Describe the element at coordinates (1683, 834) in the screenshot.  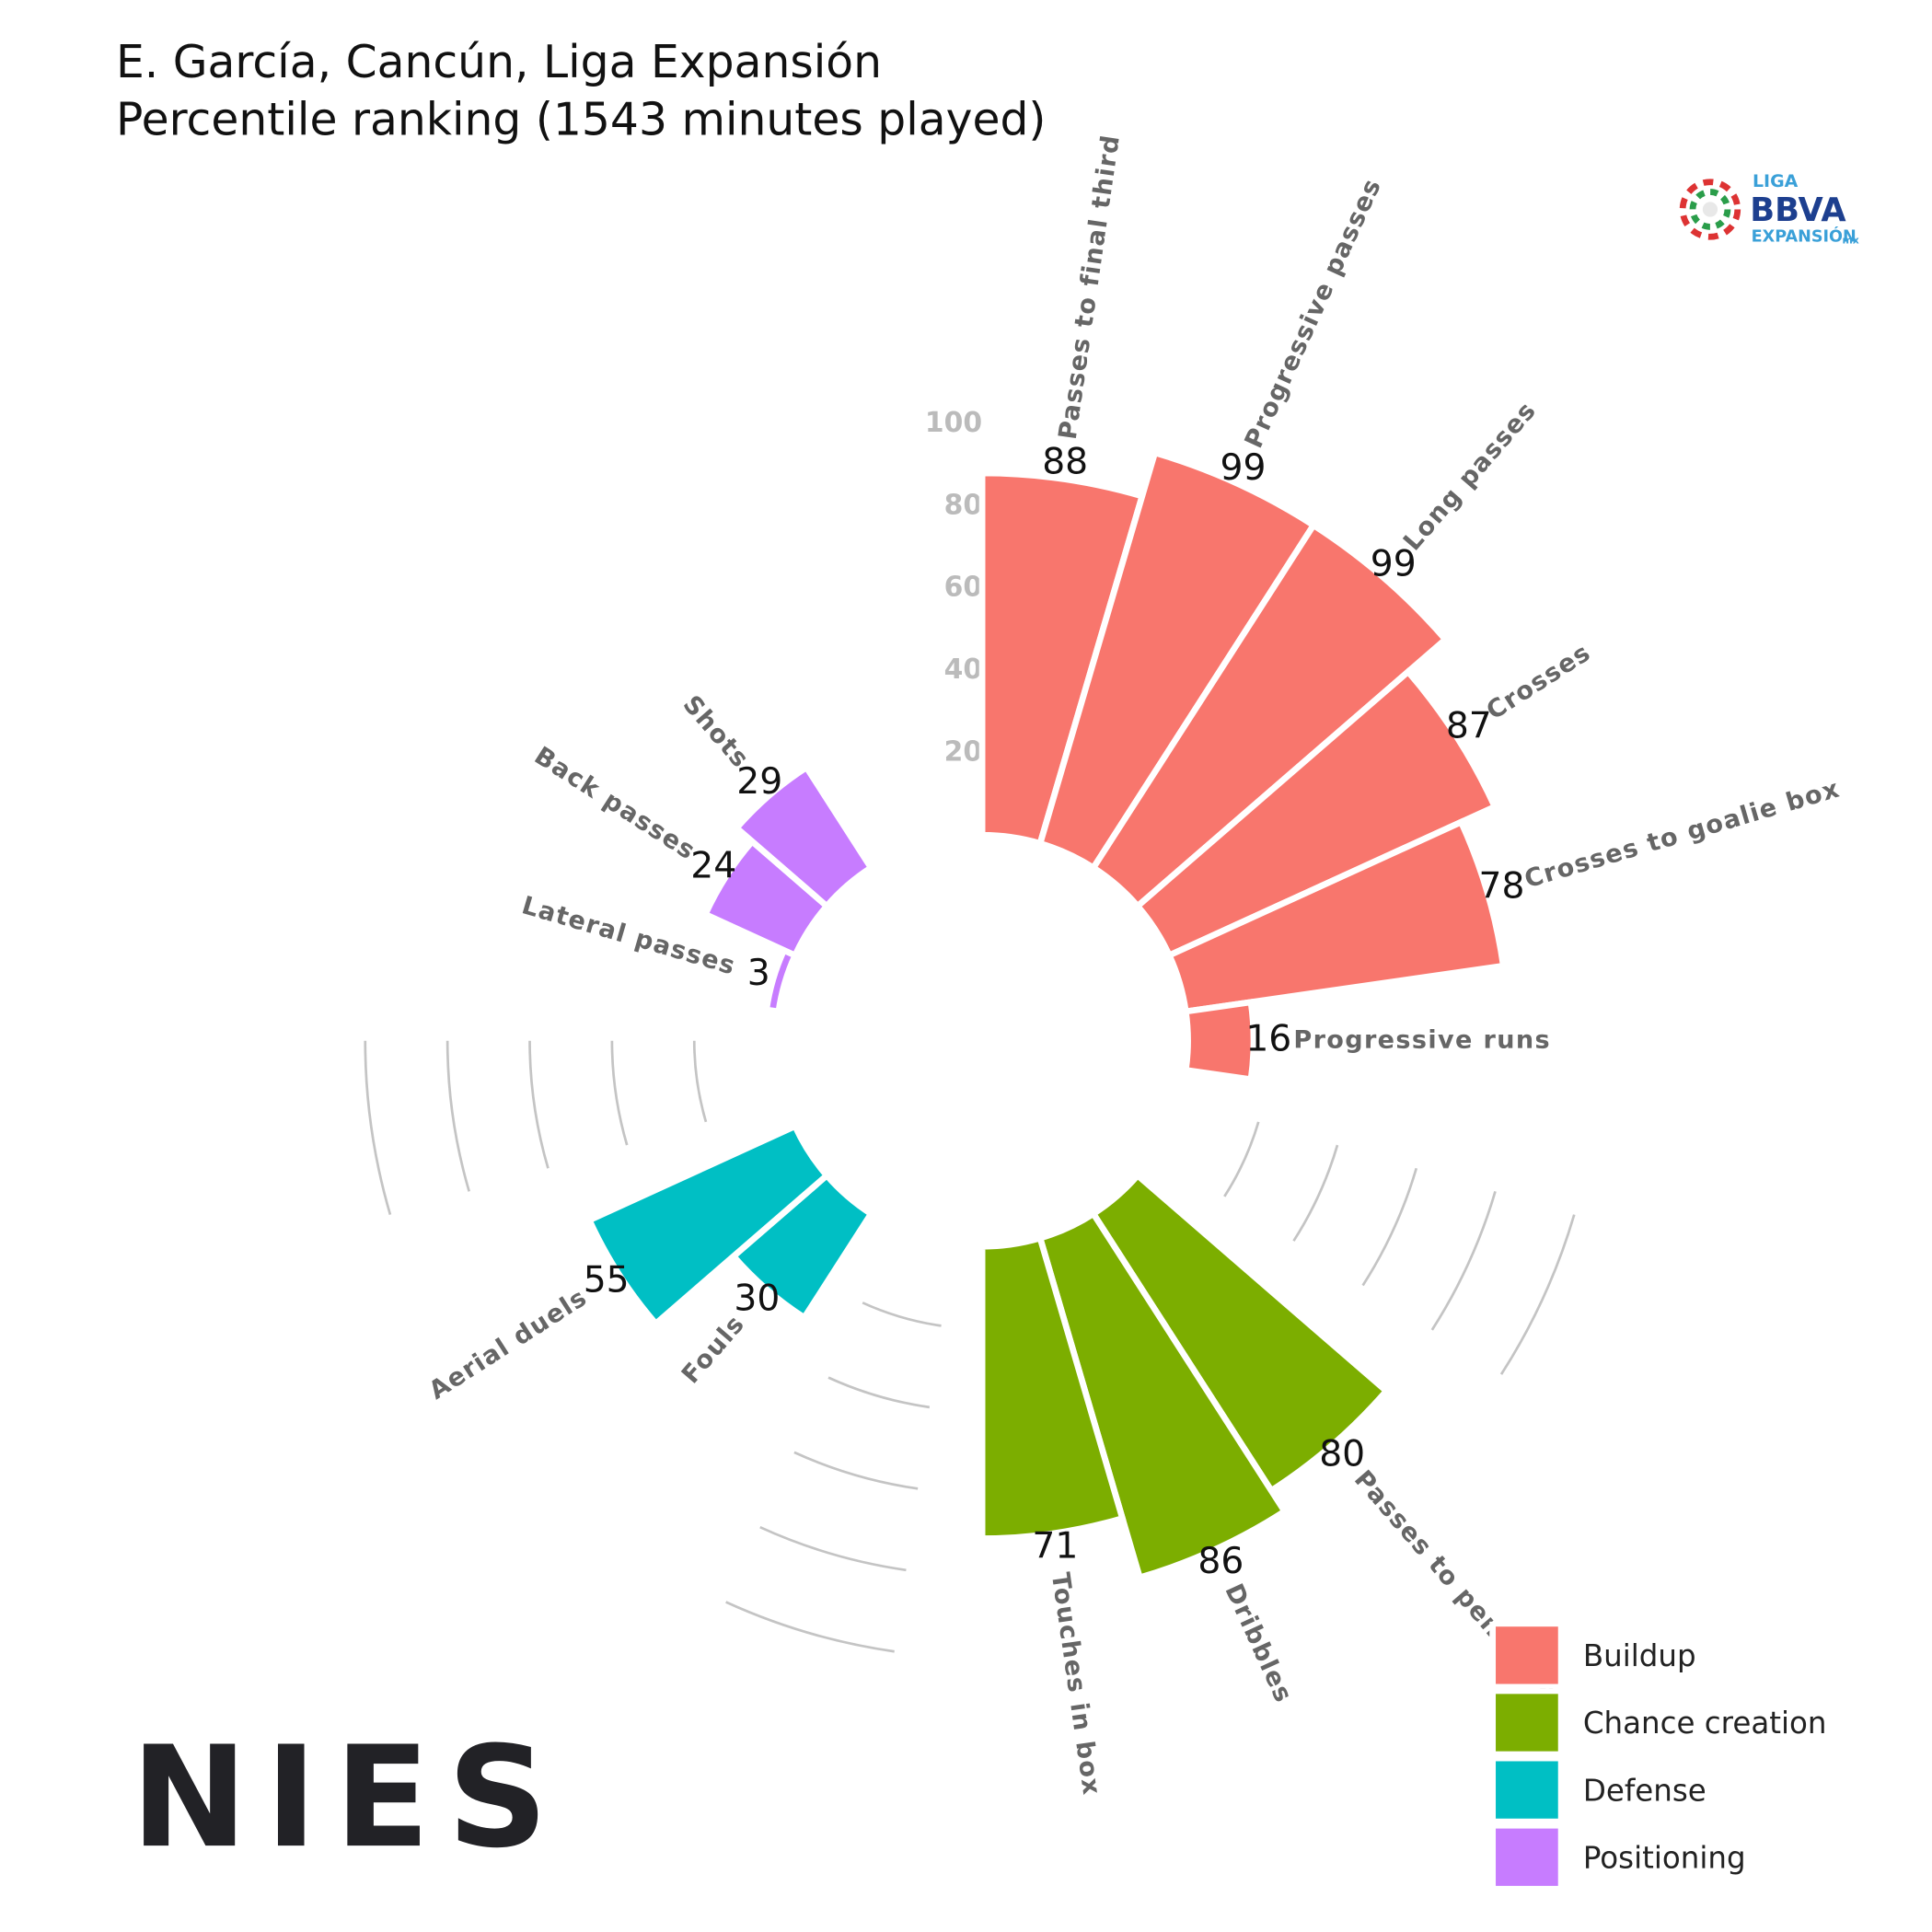
I see `category-label: Crosses to goalie box` at that location.